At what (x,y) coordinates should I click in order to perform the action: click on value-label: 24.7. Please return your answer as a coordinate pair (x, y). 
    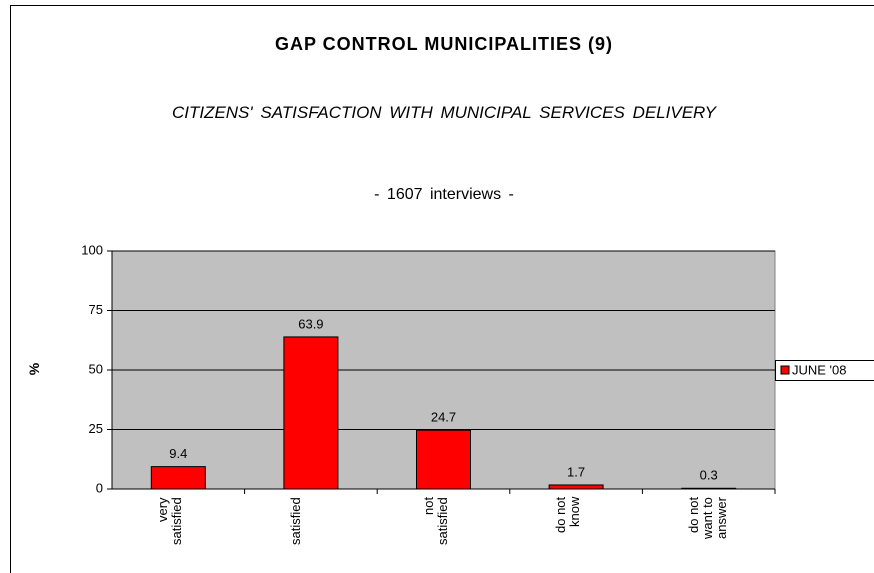
    Looking at the image, I should click on (443, 417).